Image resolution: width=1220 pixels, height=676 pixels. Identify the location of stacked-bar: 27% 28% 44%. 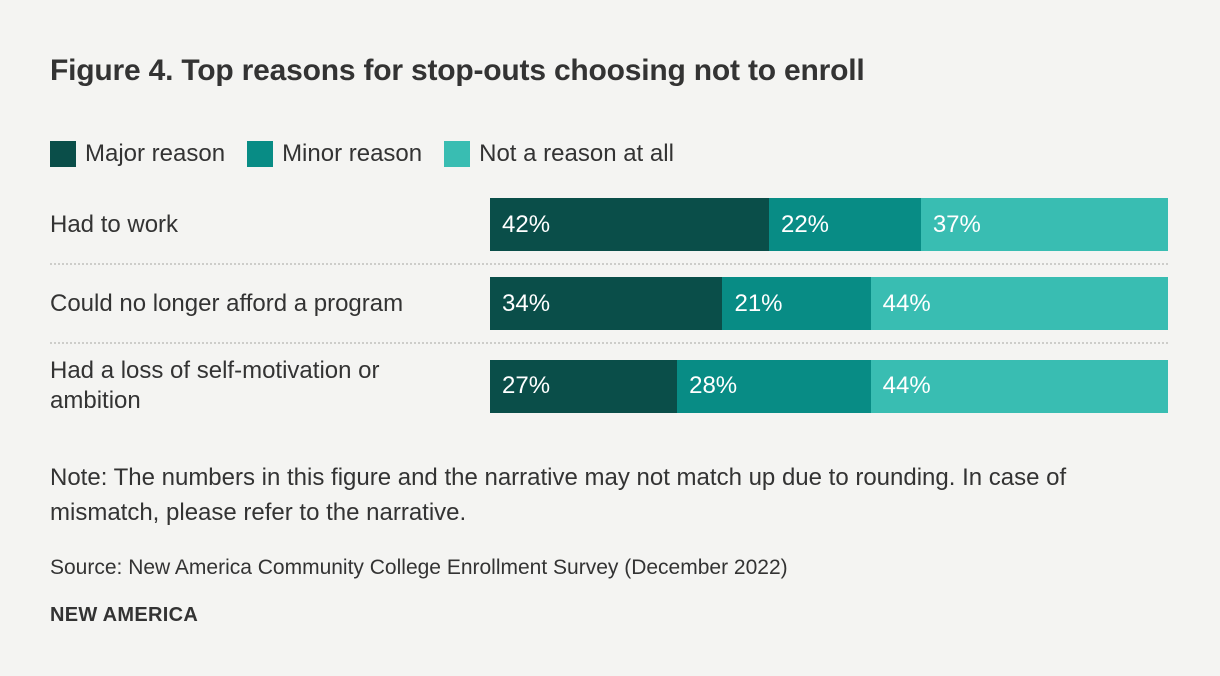
(829, 386).